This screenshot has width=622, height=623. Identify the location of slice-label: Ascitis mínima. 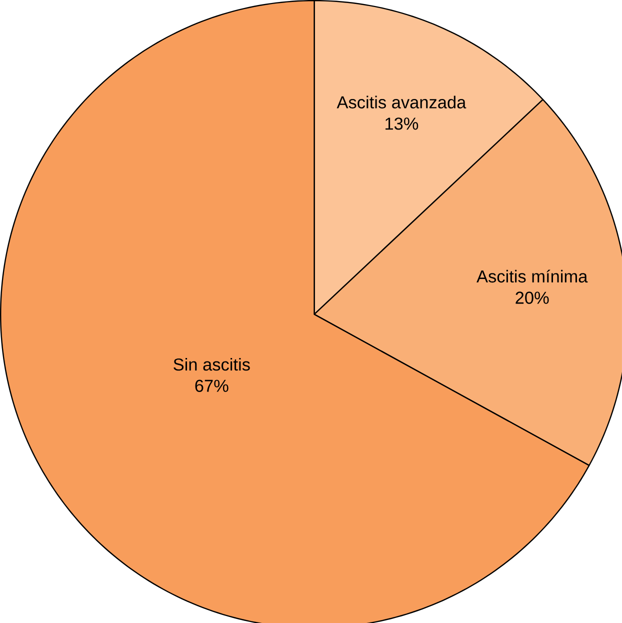
(532, 276).